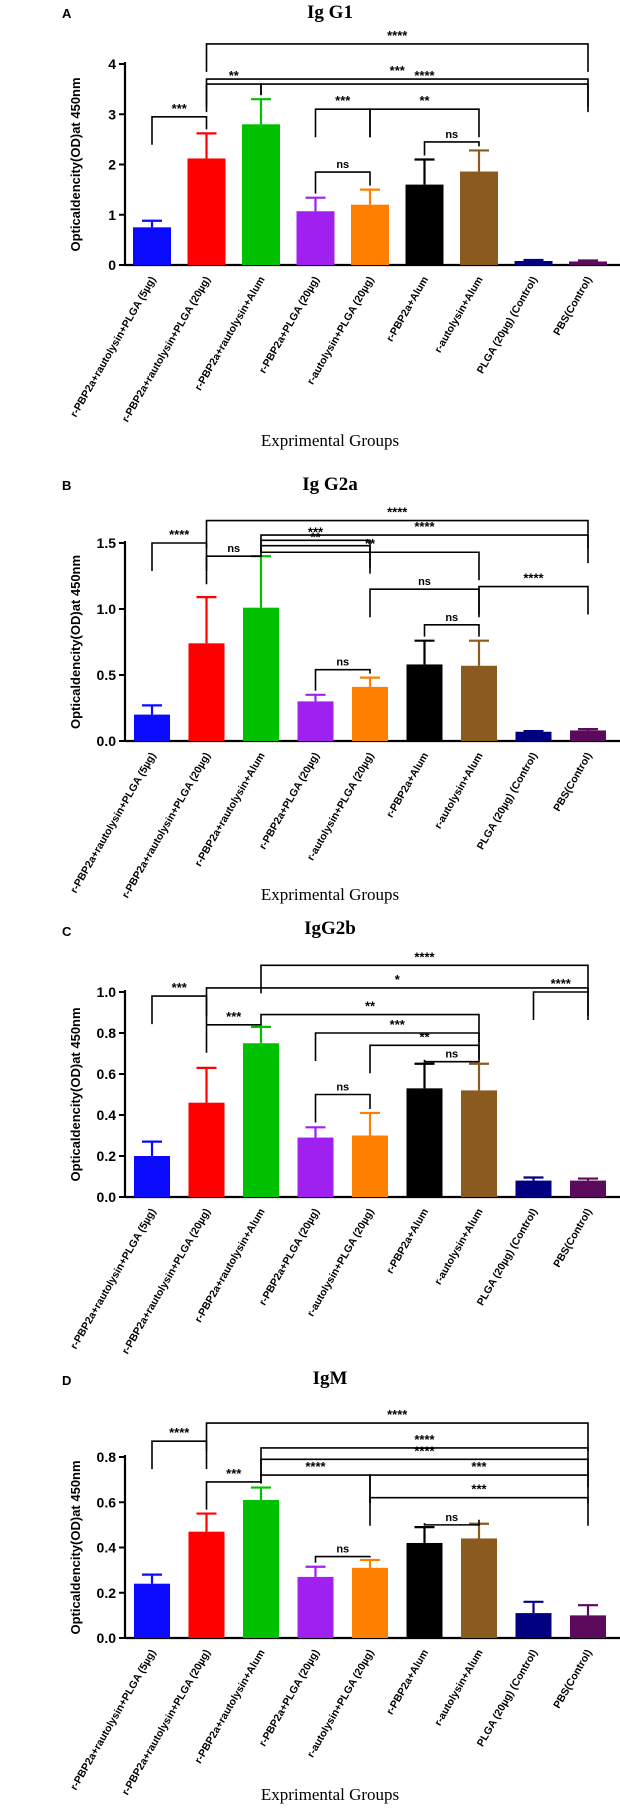  Describe the element at coordinates (112, 114) in the screenshot. I see `y-tick-label: 3` at that location.